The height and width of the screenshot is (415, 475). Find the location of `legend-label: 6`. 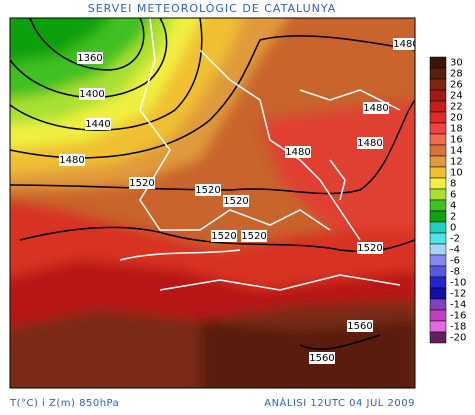

legend-label: 6 is located at coordinates (453, 195).